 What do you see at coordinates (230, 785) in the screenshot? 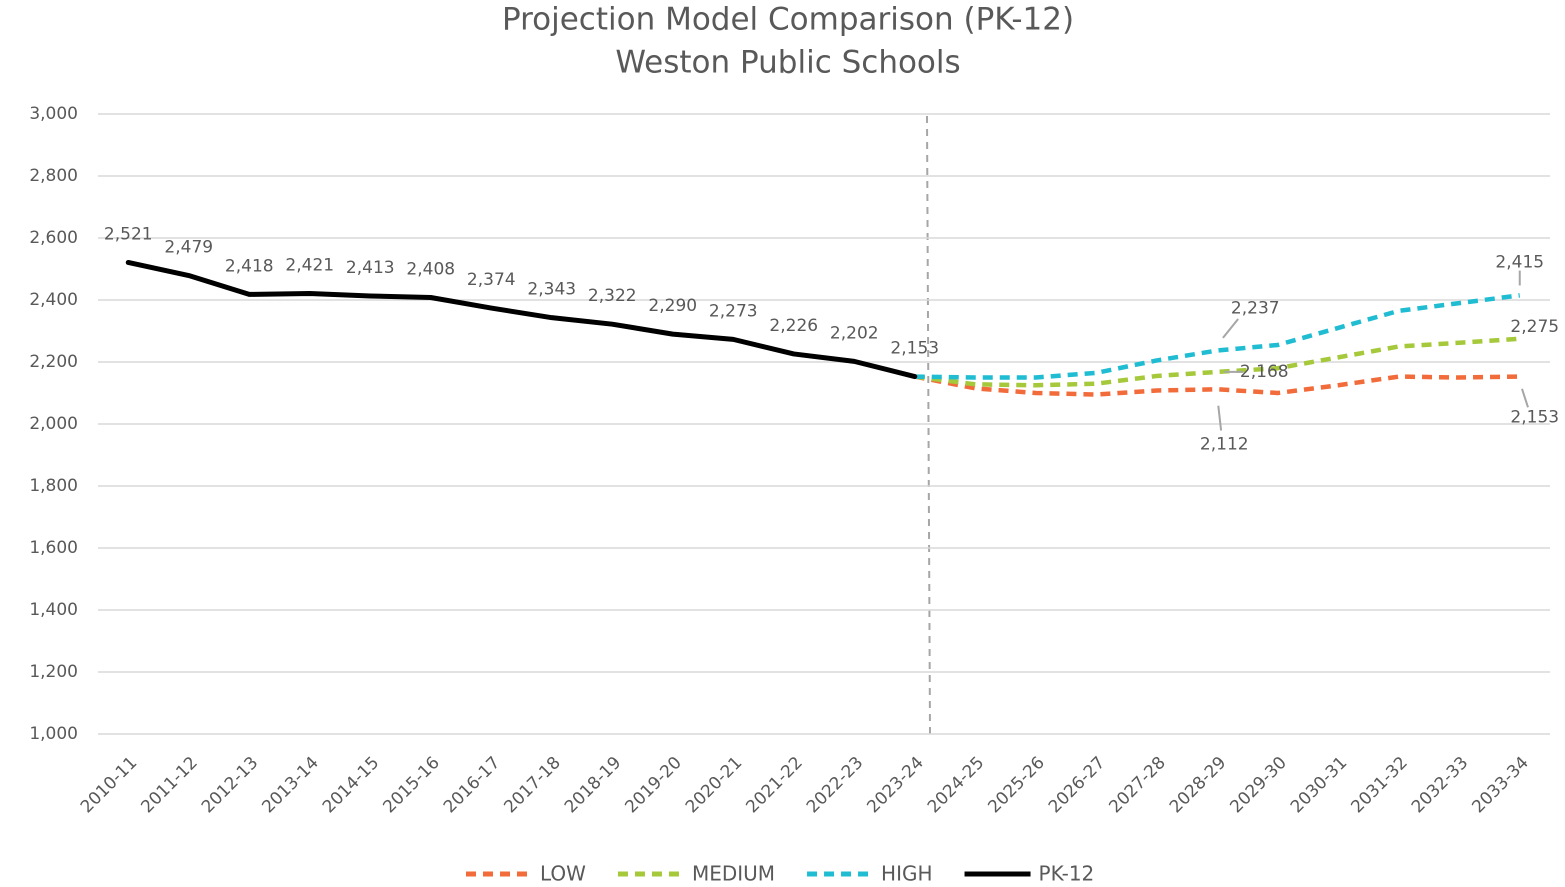
I see `x-tick-label: 2012-13` at bounding box center [230, 785].